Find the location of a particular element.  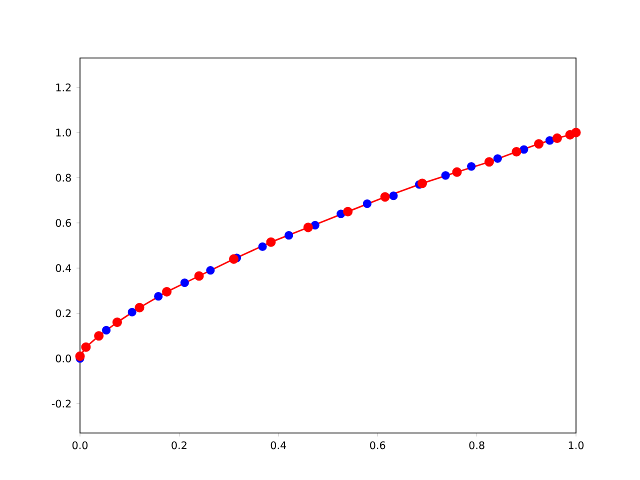

y-tick-label: -0.2 is located at coordinates (61, 404).